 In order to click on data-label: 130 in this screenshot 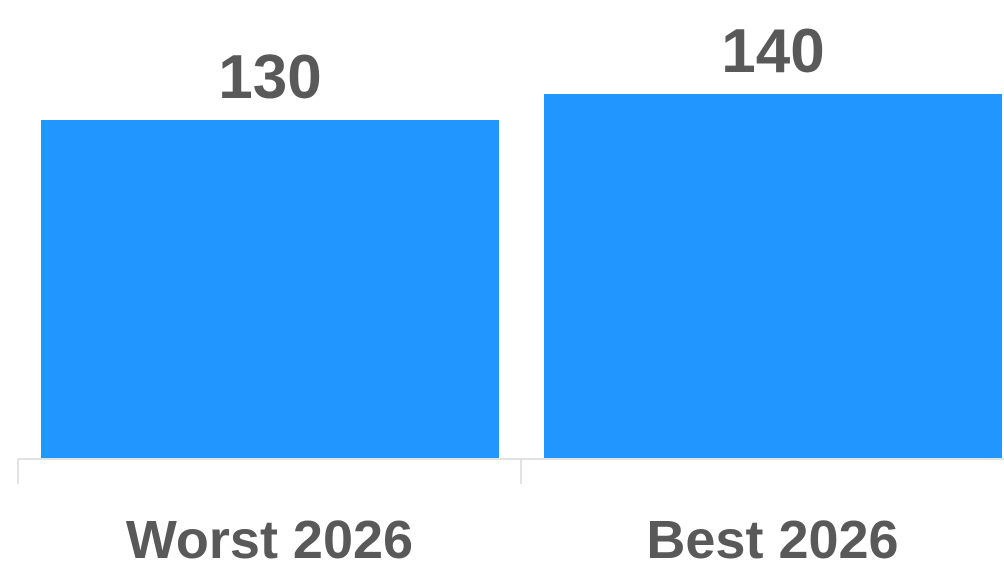, I will do `click(269, 77)`.